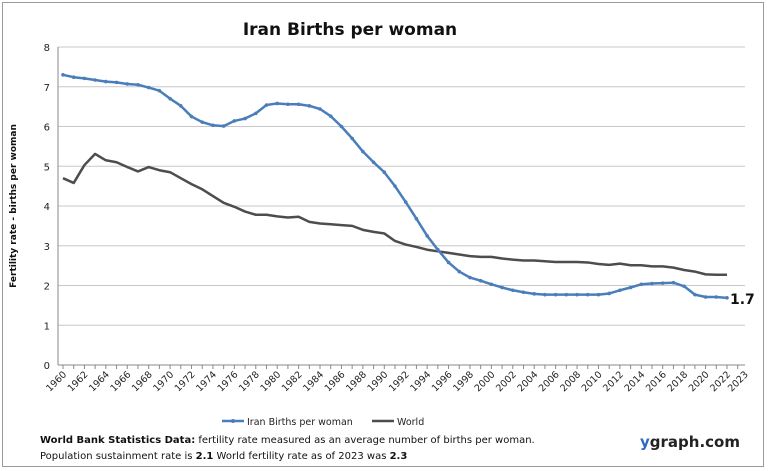 The width and height of the screenshot is (768, 471). I want to click on x-tick-label: 1992, so click(399, 381).